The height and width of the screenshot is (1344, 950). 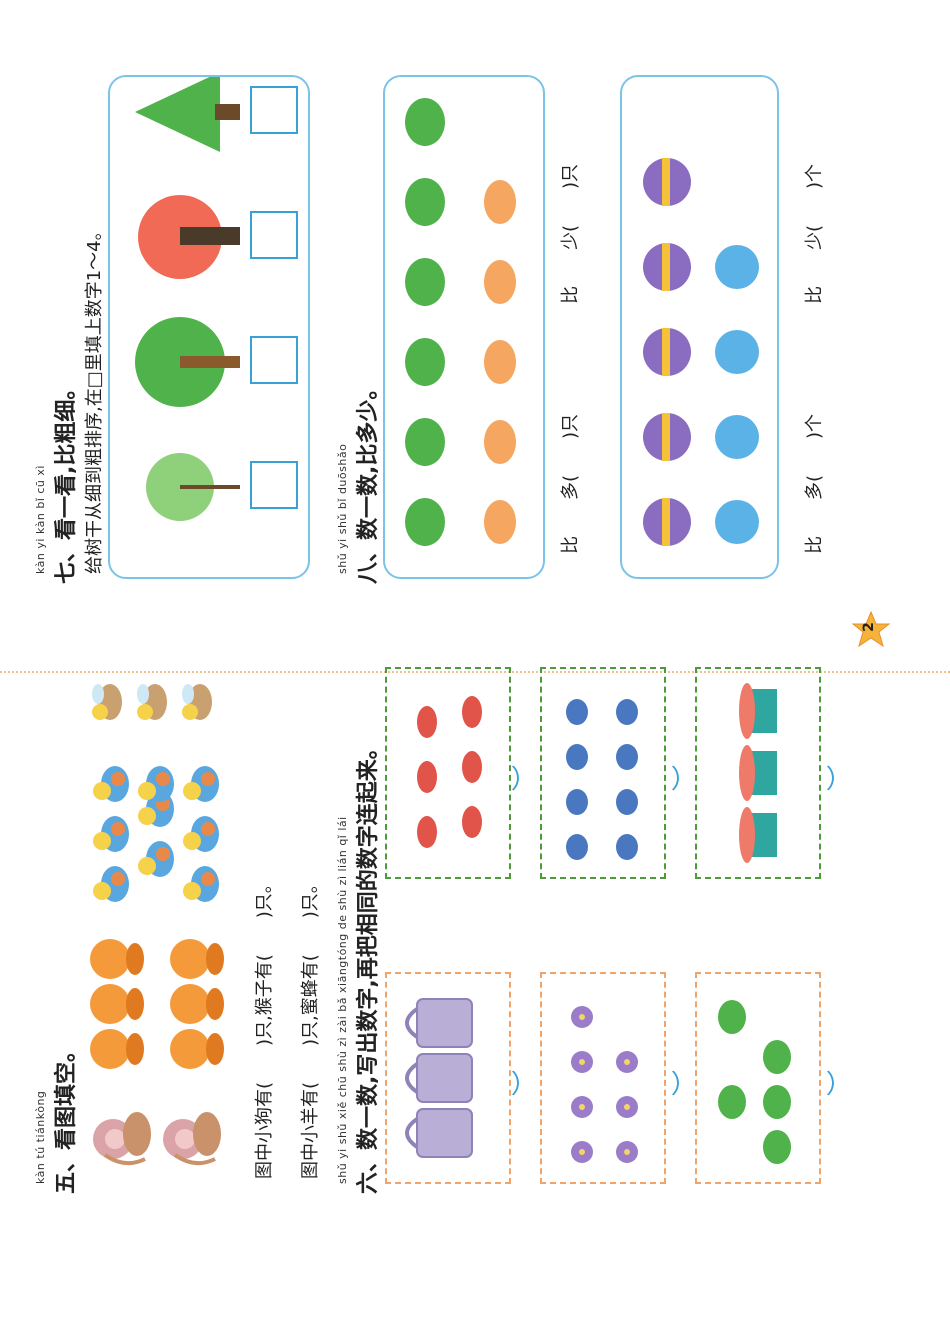 What do you see at coordinates (342, 508) in the screenshot?
I see `section8-pinyin: shǔ yi shǔ bǐ duōshǎo` at bounding box center [342, 508].